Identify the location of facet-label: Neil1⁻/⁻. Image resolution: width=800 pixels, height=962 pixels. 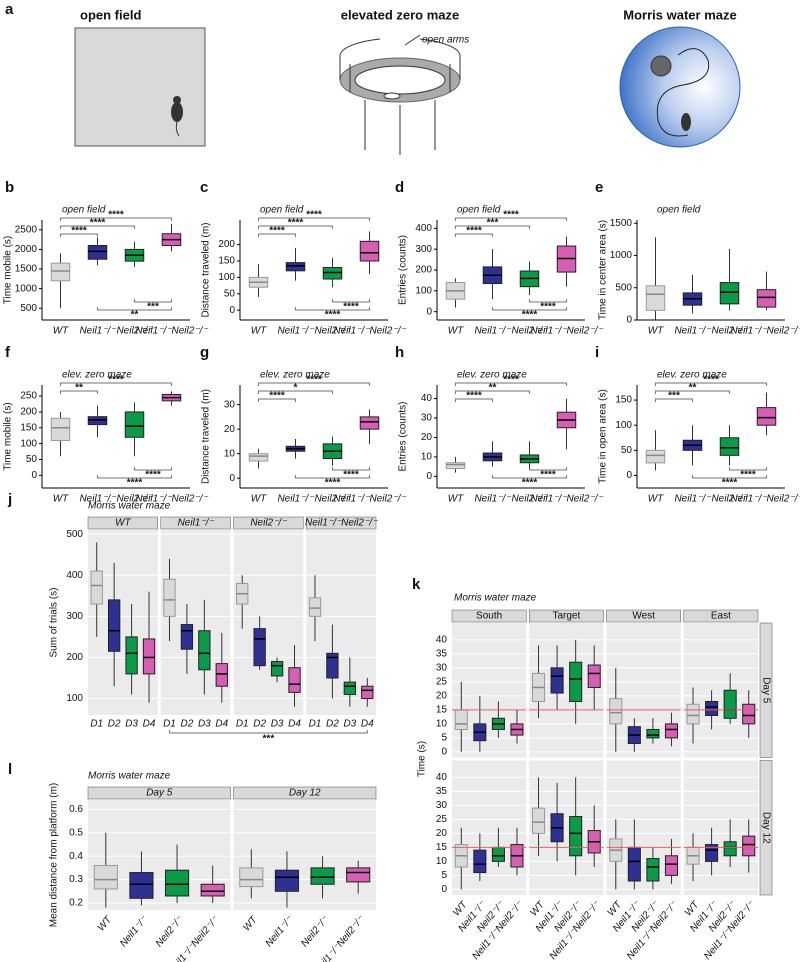
(196, 523).